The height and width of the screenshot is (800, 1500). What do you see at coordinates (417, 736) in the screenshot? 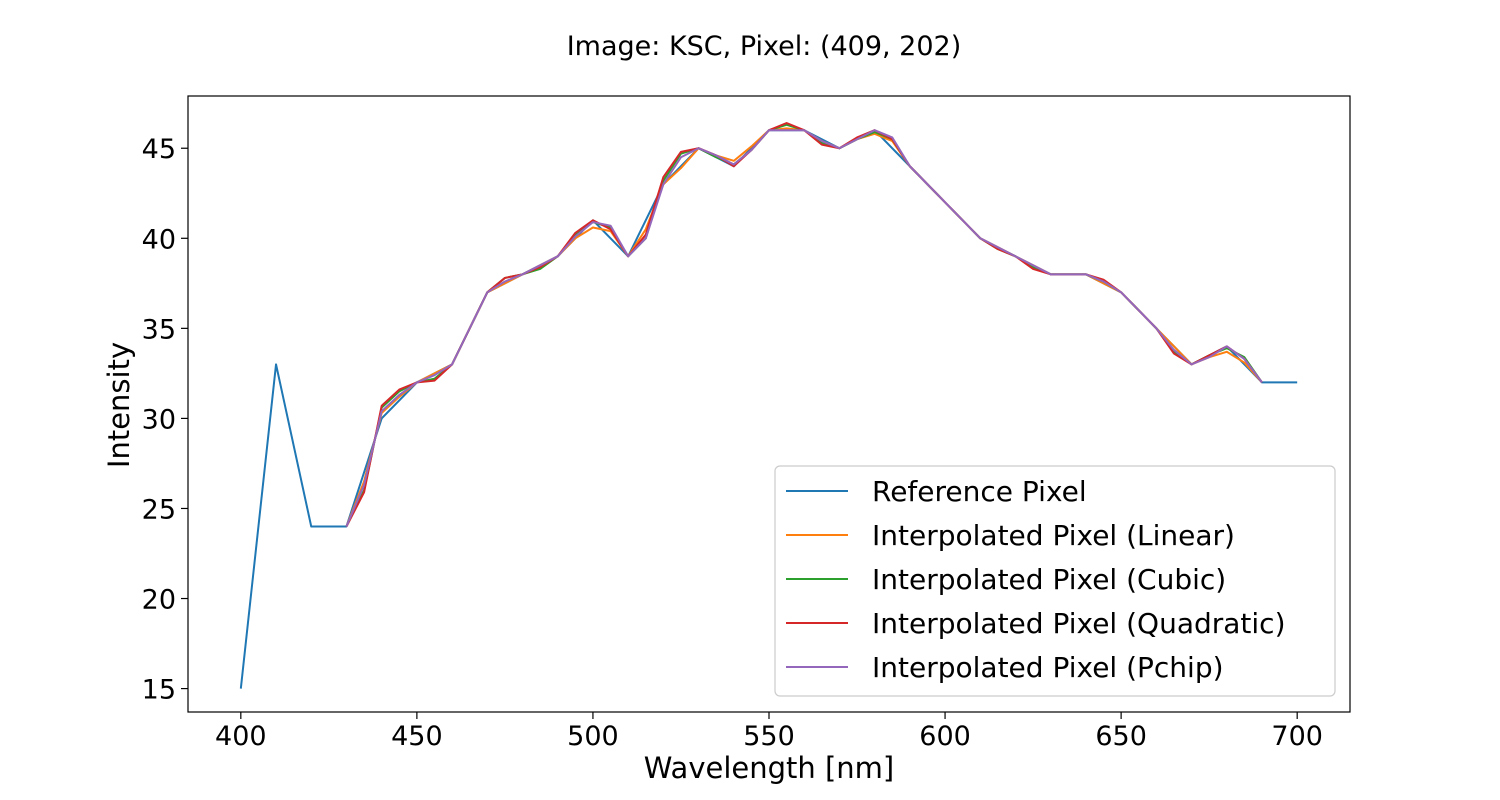
I see `x-tick-label: 450` at bounding box center [417, 736].